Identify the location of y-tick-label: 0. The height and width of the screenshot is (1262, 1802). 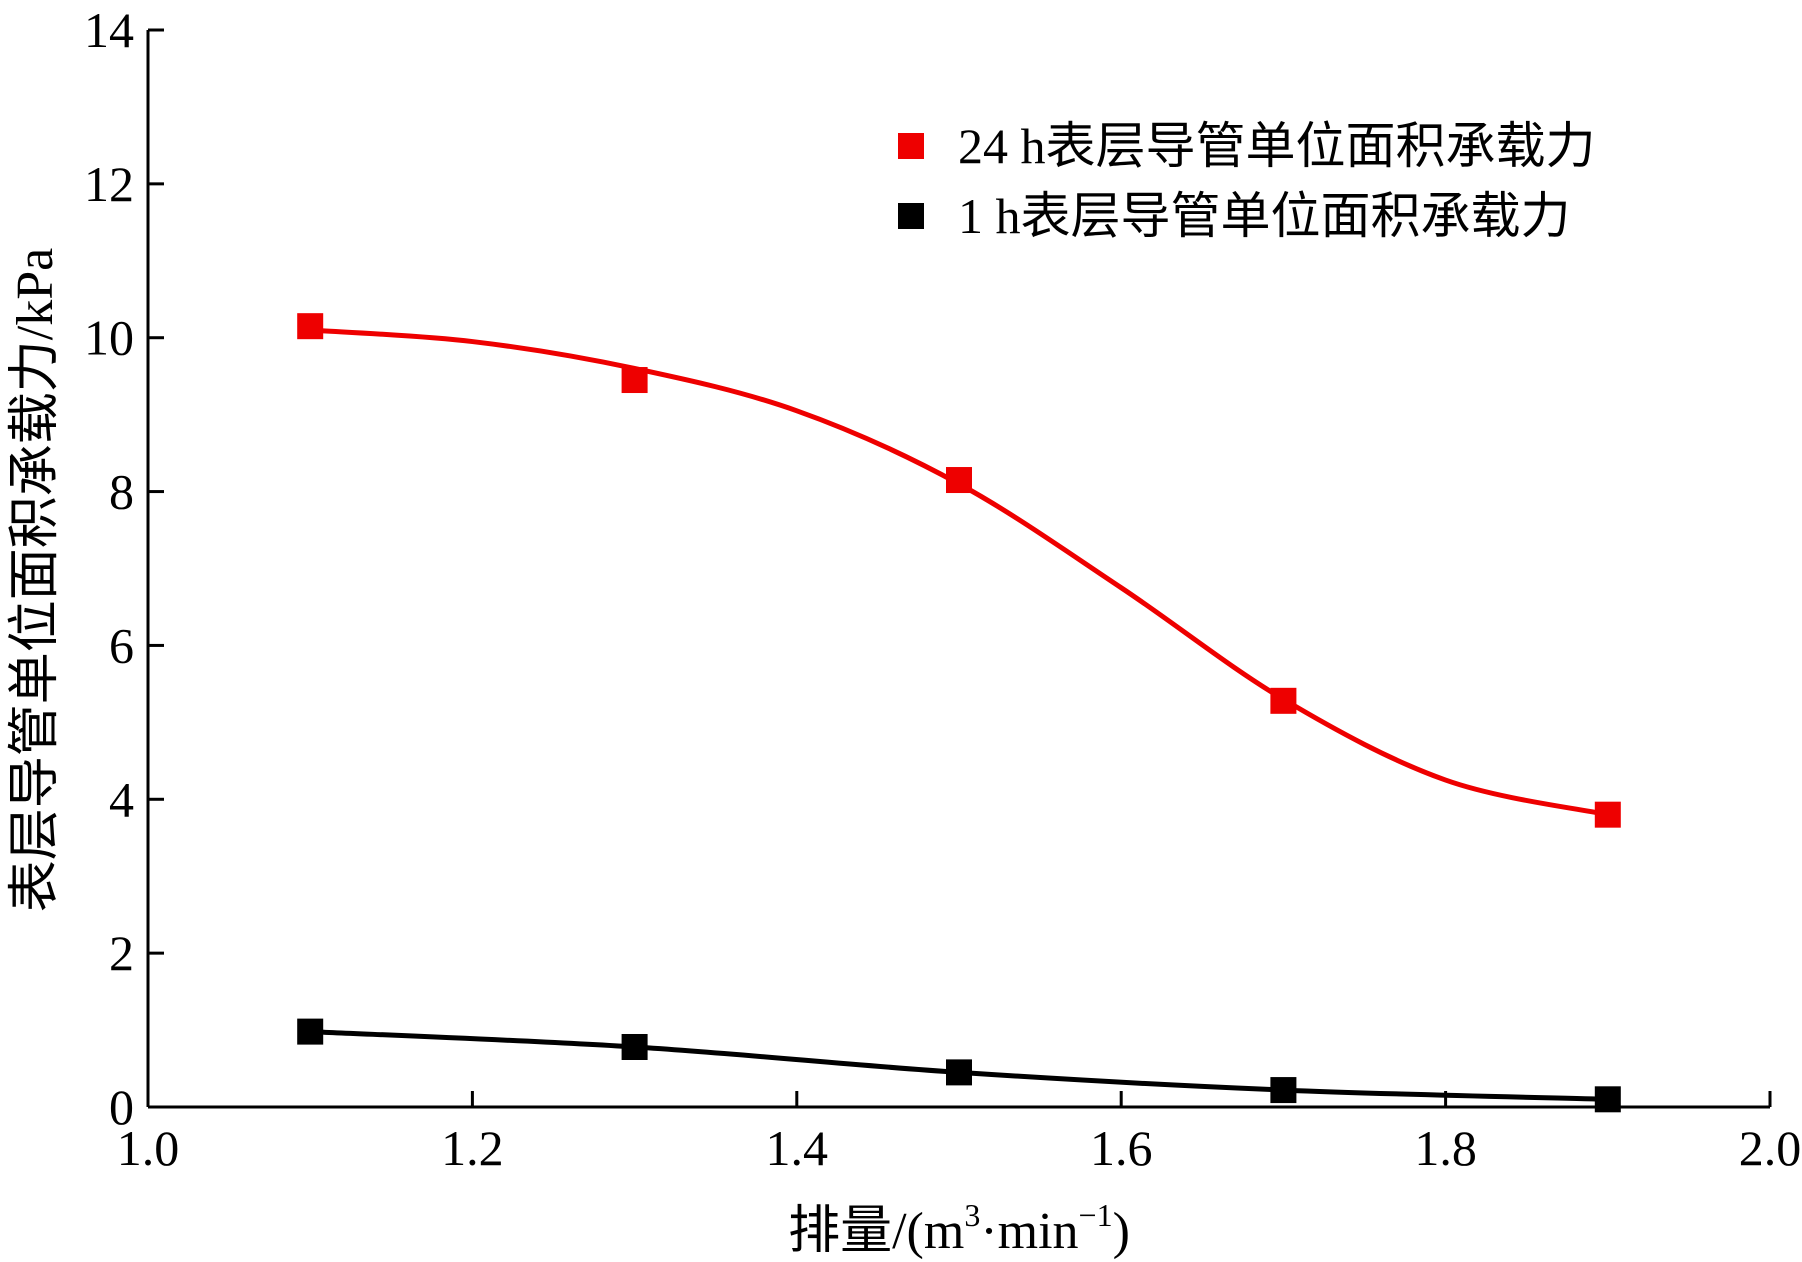
(121, 1107).